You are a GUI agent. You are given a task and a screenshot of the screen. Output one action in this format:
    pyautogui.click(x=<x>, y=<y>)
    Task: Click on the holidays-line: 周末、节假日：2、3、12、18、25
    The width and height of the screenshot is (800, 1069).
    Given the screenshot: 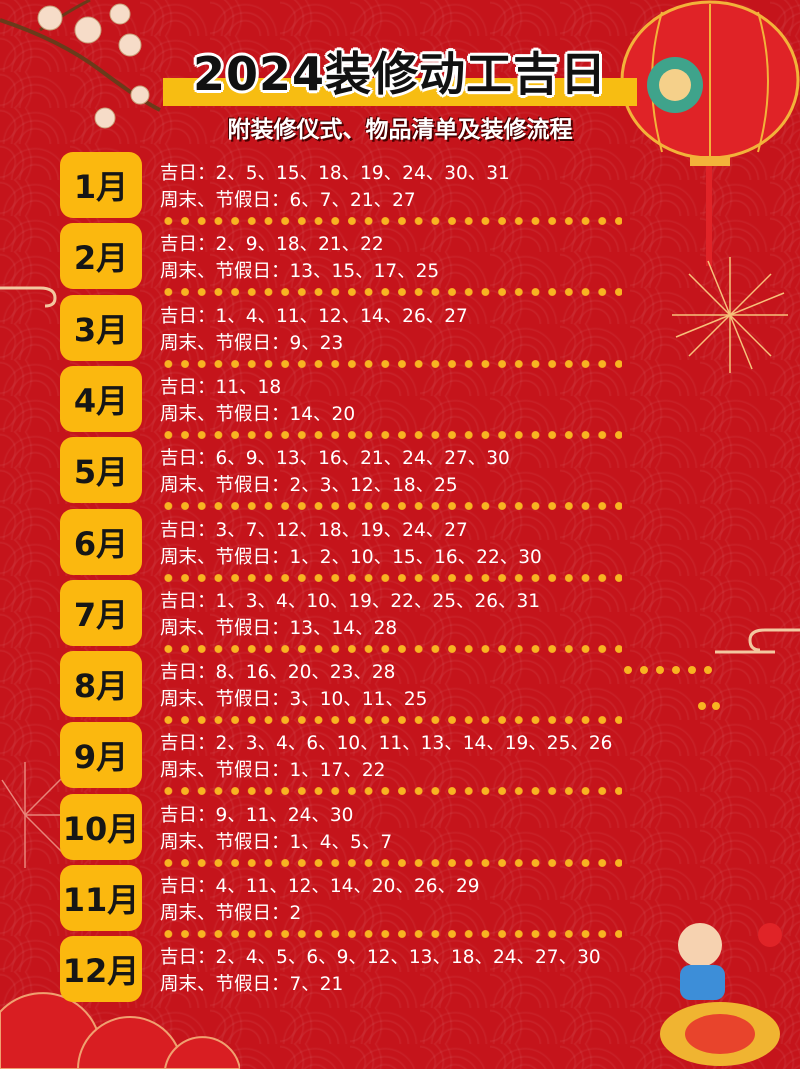 What is the action you would take?
    pyautogui.click(x=309, y=486)
    